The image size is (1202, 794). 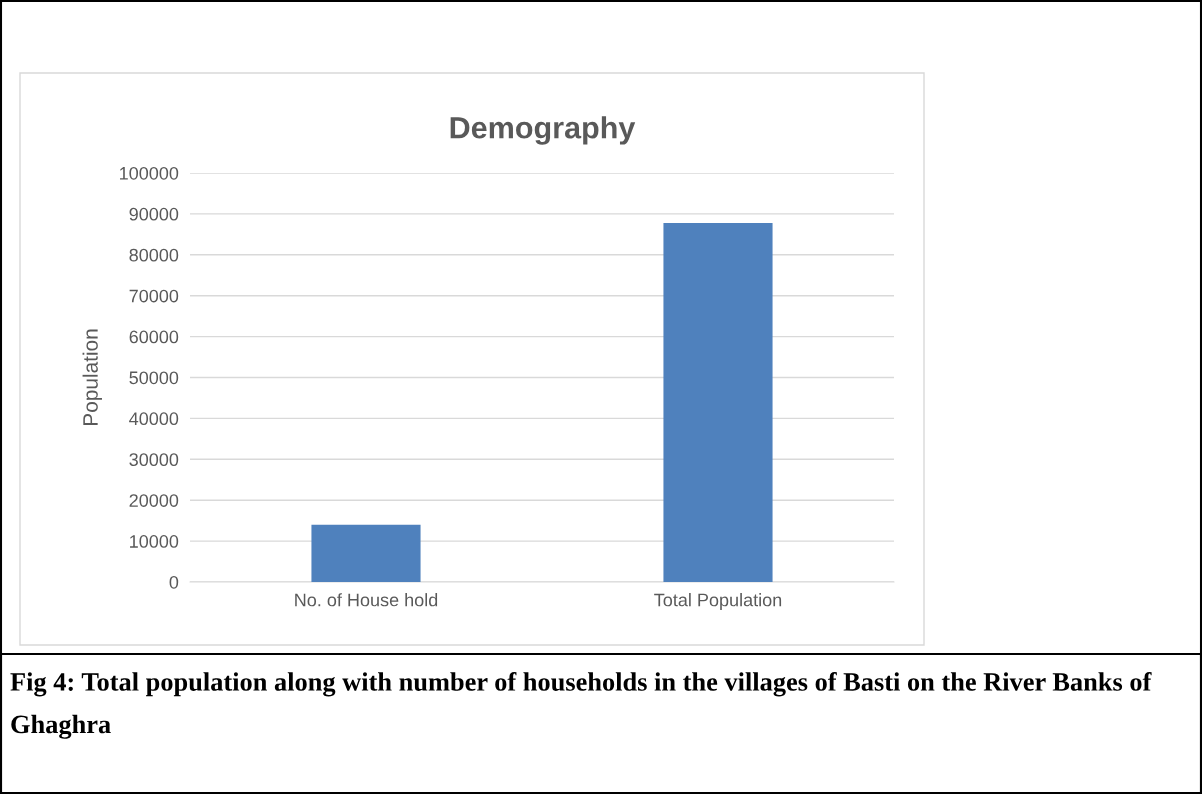 What do you see at coordinates (366, 600) in the screenshot?
I see `x-tick-label: No. of House hold` at bounding box center [366, 600].